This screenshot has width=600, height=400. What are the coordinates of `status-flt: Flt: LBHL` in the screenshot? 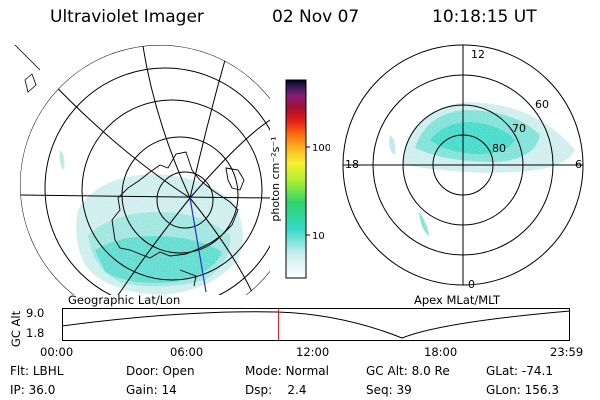 It's located at (37, 371).